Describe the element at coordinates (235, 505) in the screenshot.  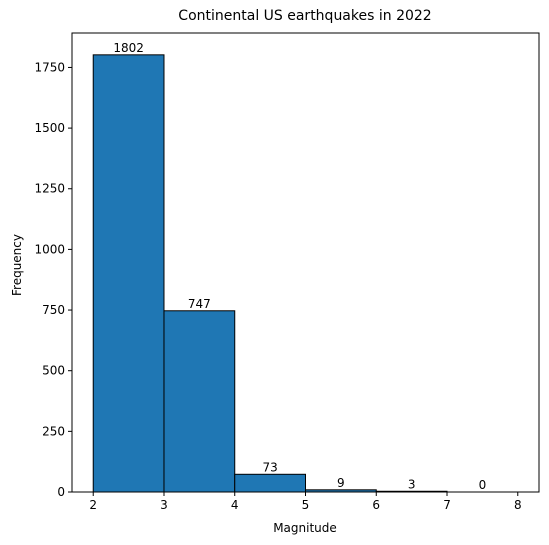
I see `x-tick-label: 4` at that location.